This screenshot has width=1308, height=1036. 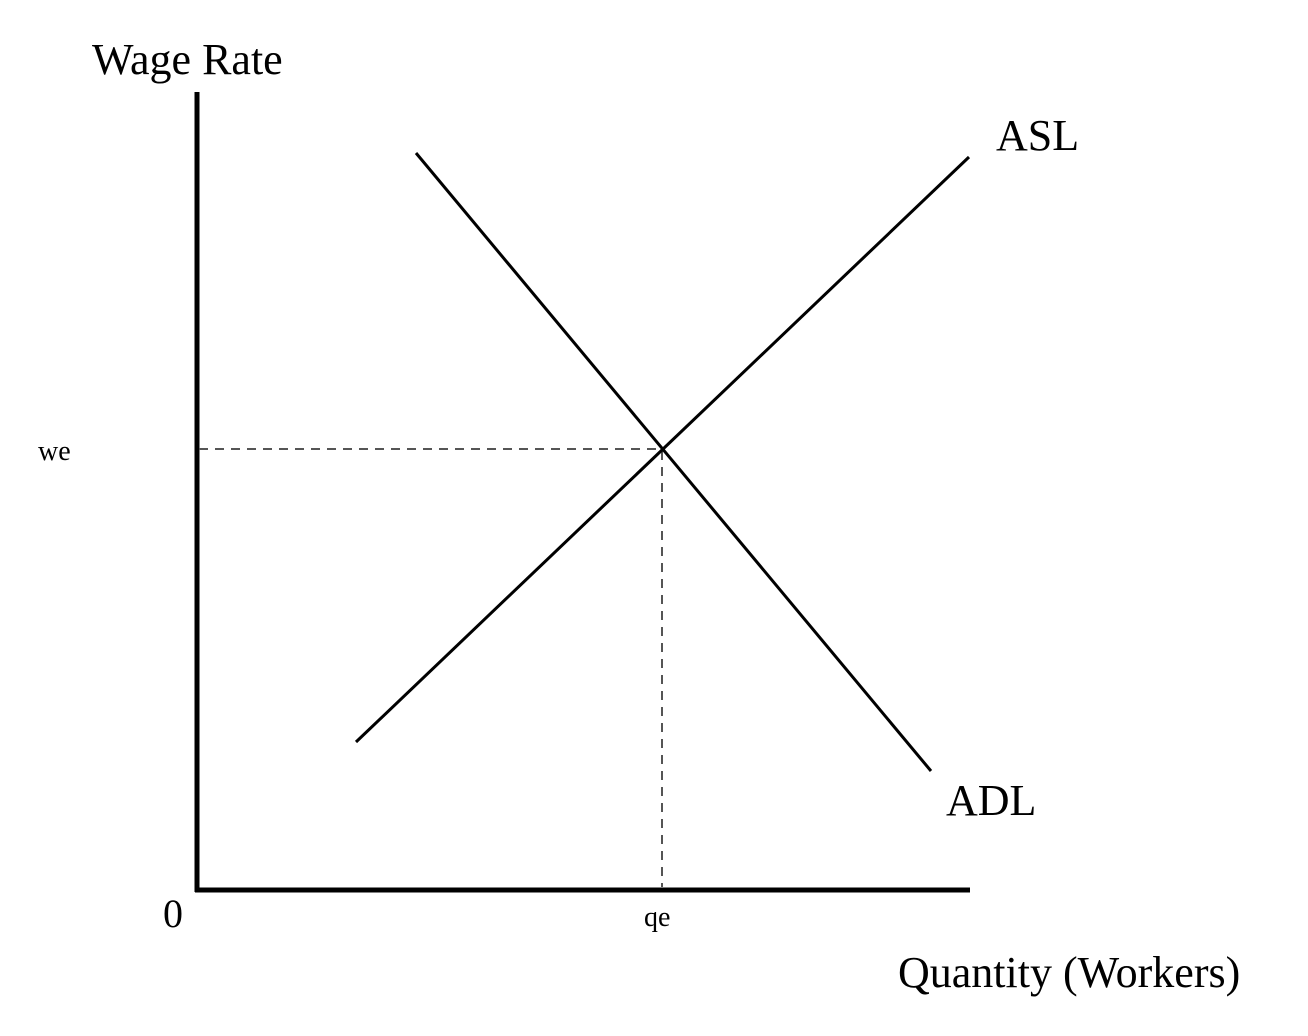 I want to click on y-axis-label: Wage Rate, so click(x=187, y=59).